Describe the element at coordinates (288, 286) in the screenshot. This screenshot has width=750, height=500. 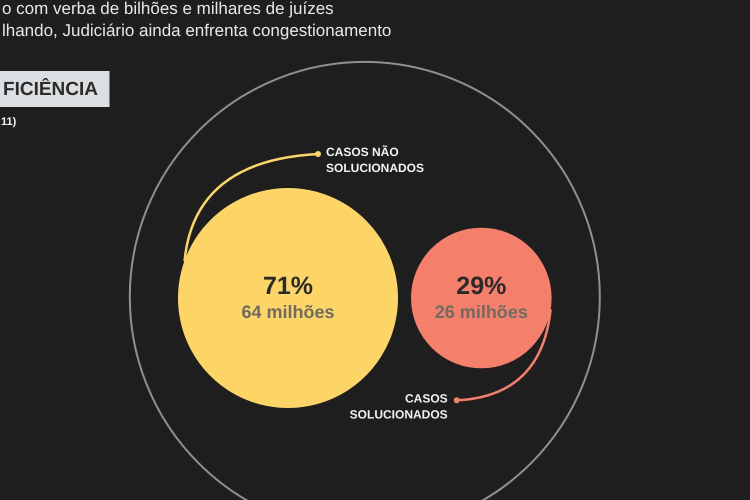
I see `data-label: 71%` at that location.